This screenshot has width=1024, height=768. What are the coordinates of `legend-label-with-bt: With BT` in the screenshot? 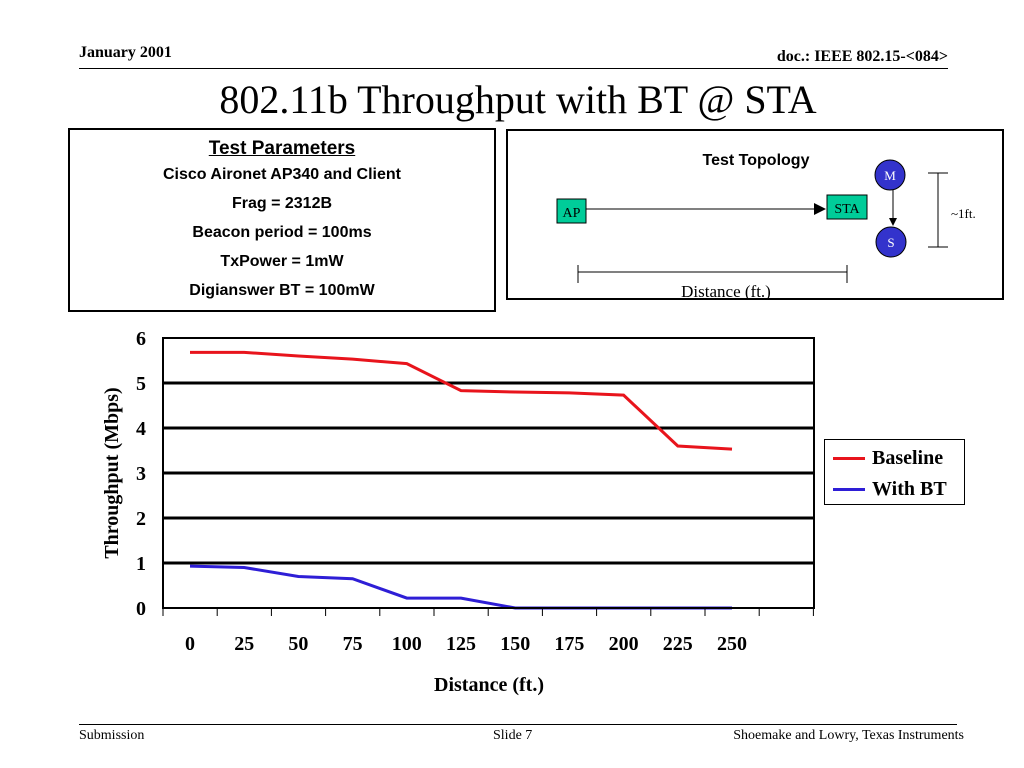 It's located at (909, 488).